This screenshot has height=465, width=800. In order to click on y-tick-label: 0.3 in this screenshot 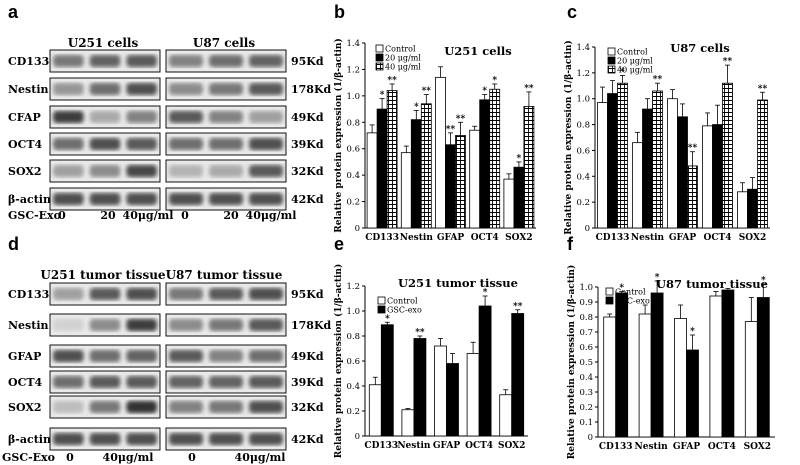, I will do `click(586, 393)`.